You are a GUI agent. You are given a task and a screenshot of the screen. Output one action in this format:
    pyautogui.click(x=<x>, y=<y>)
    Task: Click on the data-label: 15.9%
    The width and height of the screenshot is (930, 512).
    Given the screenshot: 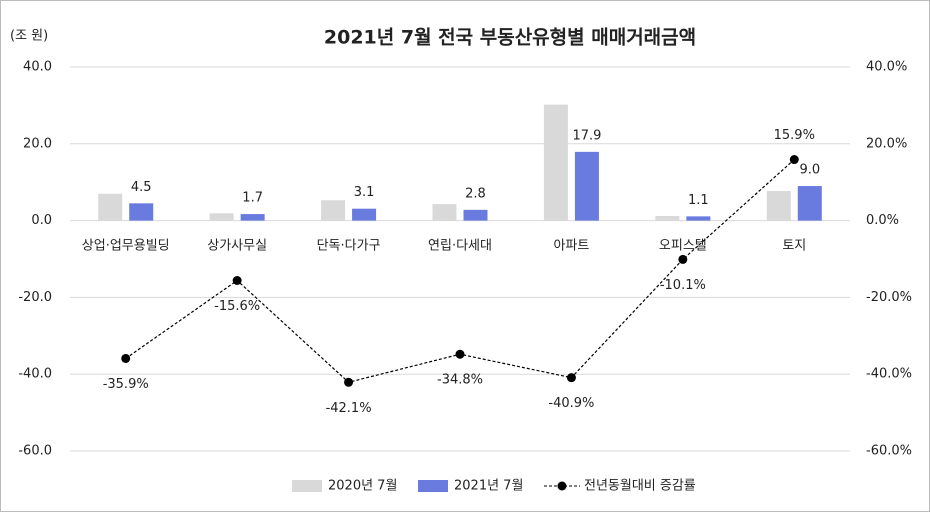 What is the action you would take?
    pyautogui.click(x=794, y=135)
    